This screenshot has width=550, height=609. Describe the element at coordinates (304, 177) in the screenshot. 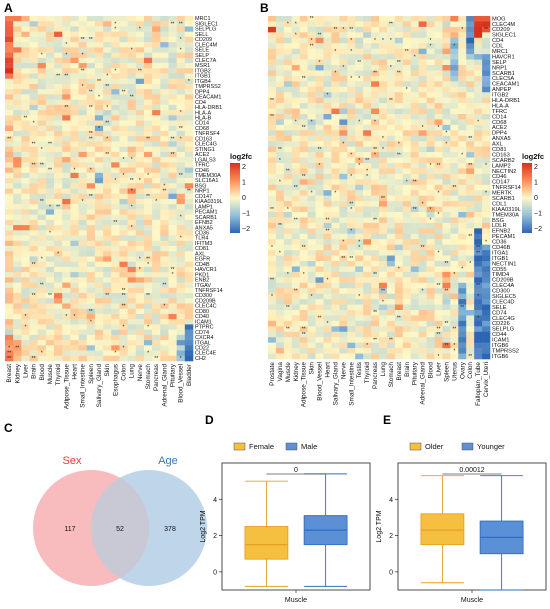

I see `significance-mark: **` at that location.